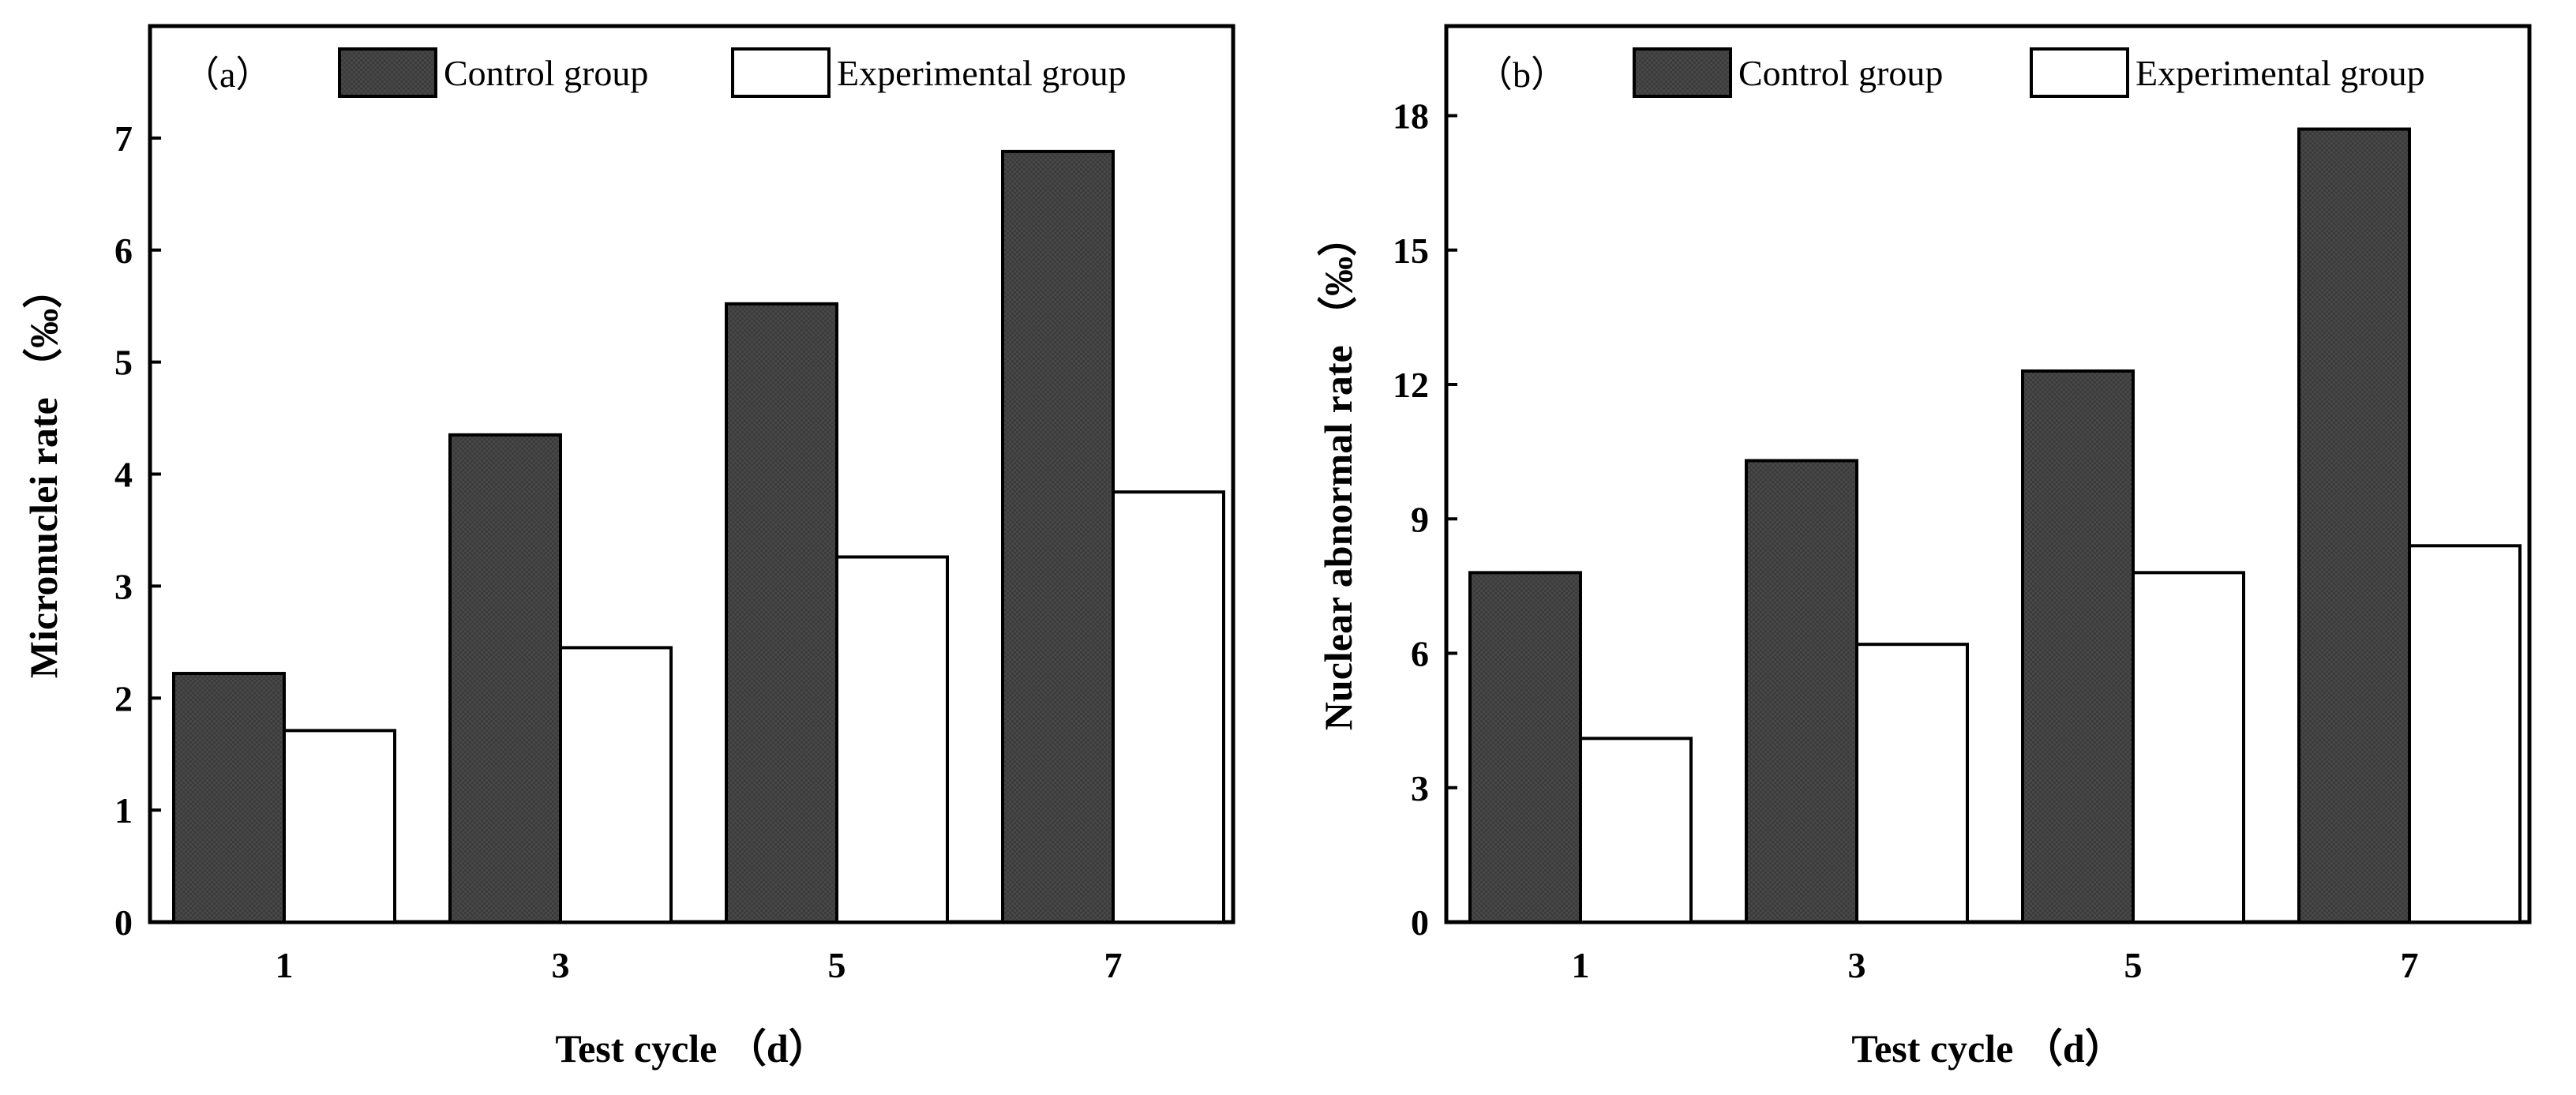 This screenshot has height=1095, width=2576. What do you see at coordinates (1996, 948) in the screenshot?
I see `panel-b-x-axis: 1 3 5 7` at bounding box center [1996, 948].